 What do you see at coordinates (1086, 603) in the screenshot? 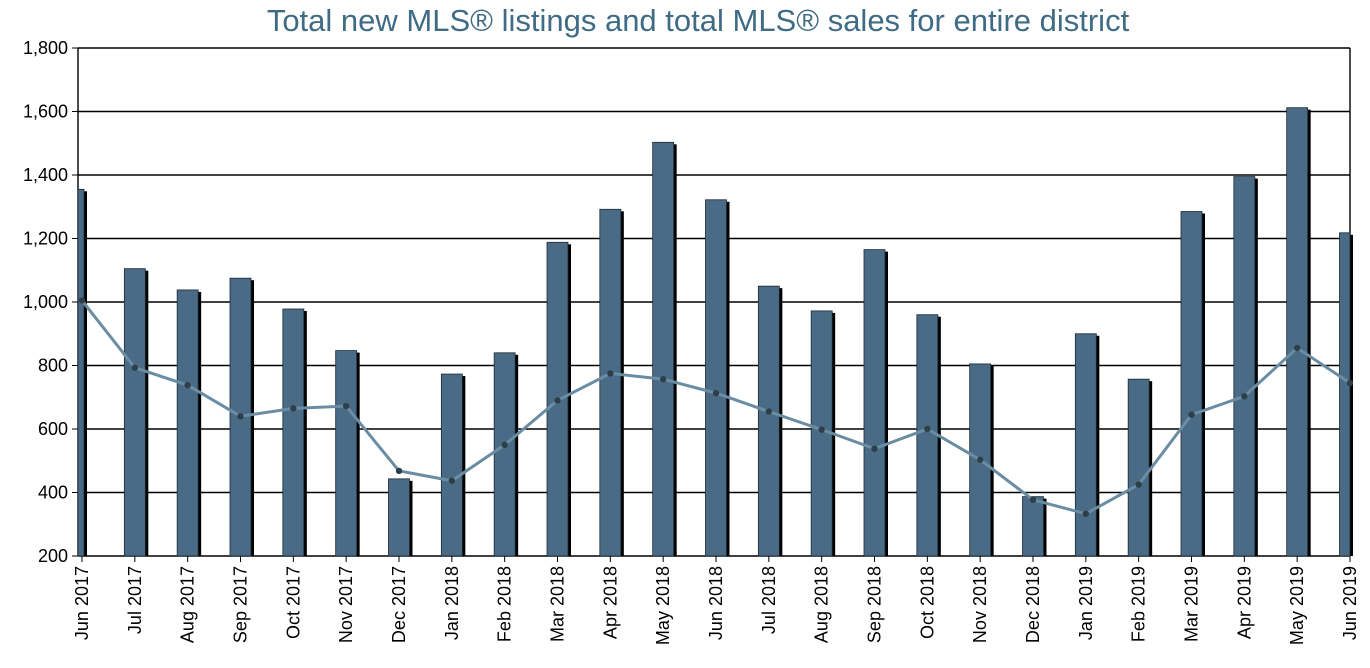
I see `x-tick-label: Jan 2019` at bounding box center [1086, 603].